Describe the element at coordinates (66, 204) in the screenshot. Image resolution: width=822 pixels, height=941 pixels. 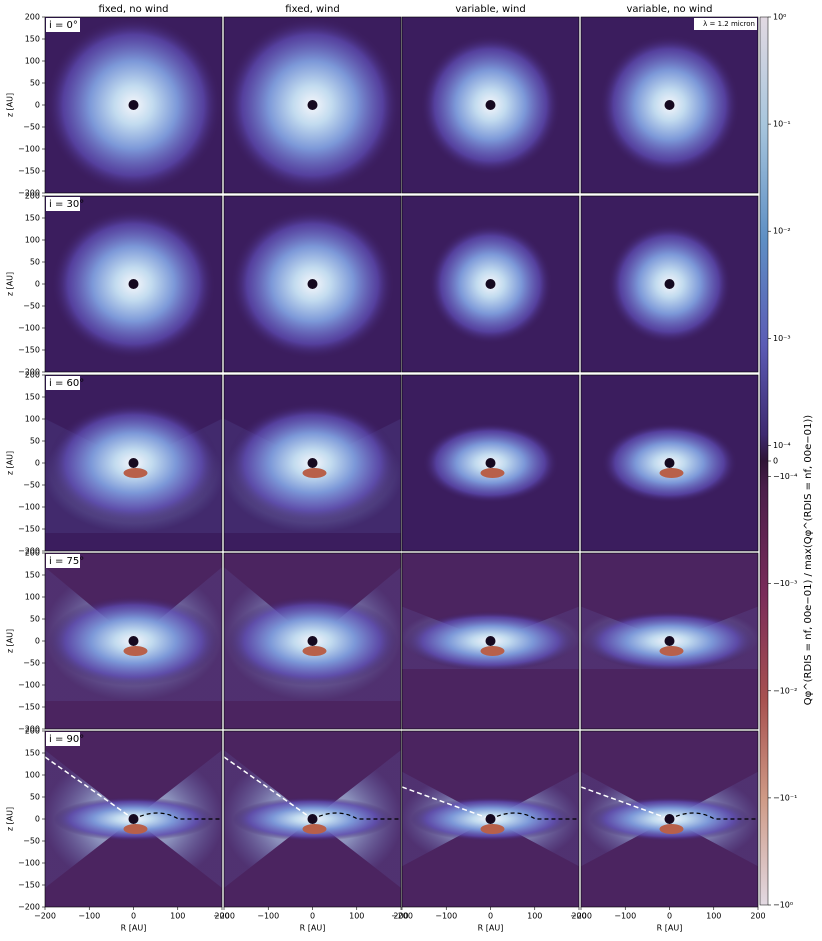
I see `row-label: i = 30°` at that location.